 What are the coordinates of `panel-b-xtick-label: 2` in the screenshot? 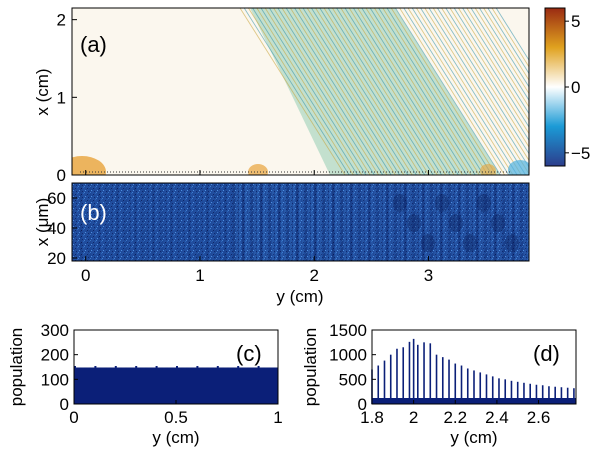 It's located at (313, 275).